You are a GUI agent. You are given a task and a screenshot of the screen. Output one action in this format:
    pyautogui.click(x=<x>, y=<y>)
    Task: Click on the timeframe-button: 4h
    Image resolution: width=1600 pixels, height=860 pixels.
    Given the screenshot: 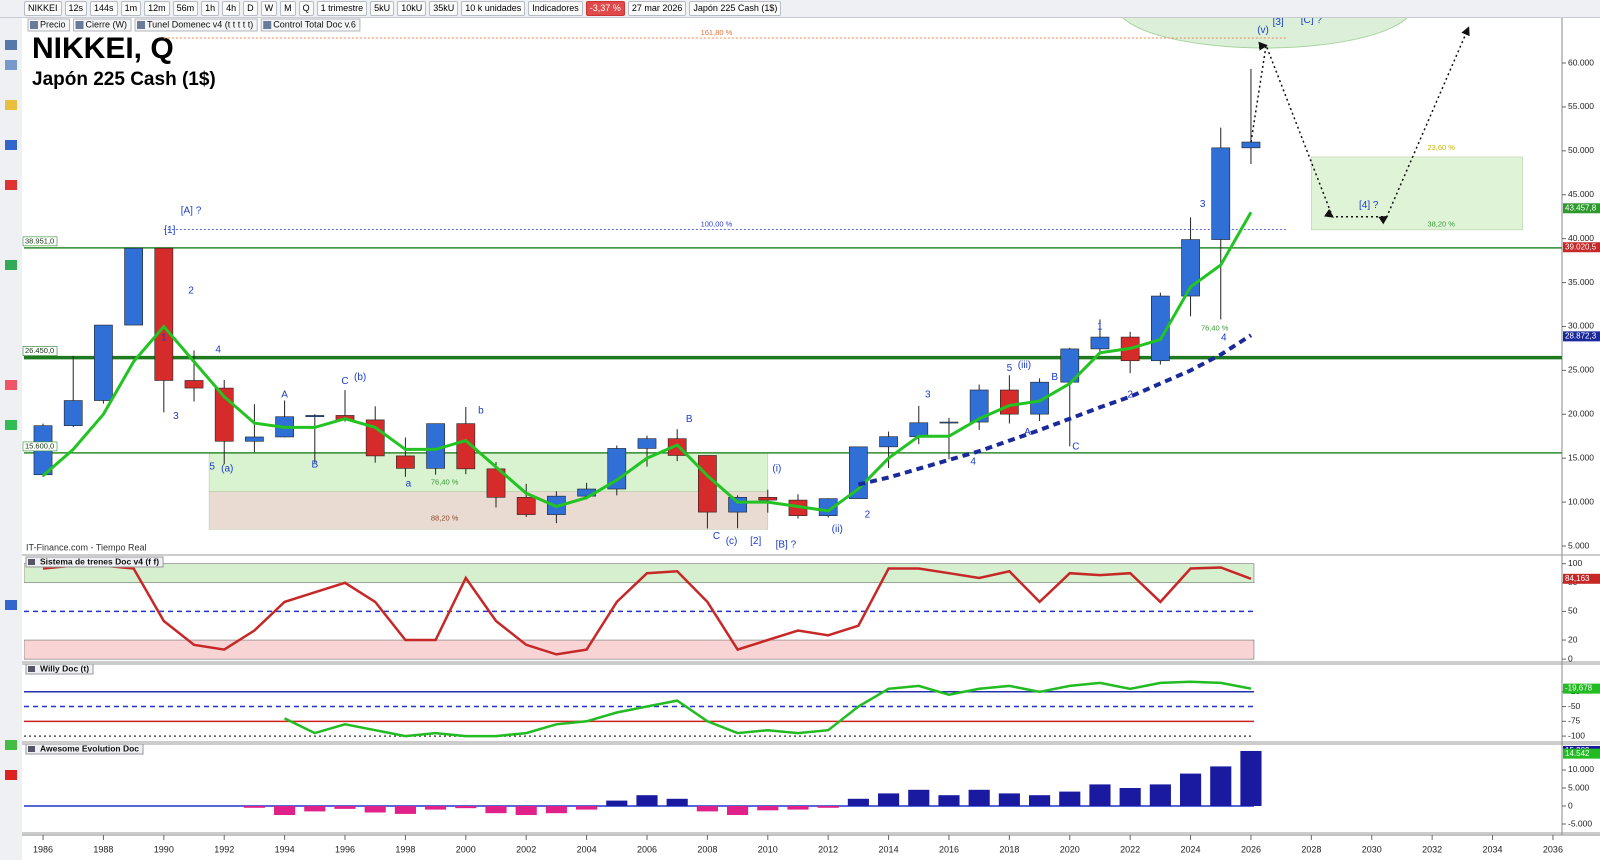 What is the action you would take?
    pyautogui.click(x=231, y=8)
    